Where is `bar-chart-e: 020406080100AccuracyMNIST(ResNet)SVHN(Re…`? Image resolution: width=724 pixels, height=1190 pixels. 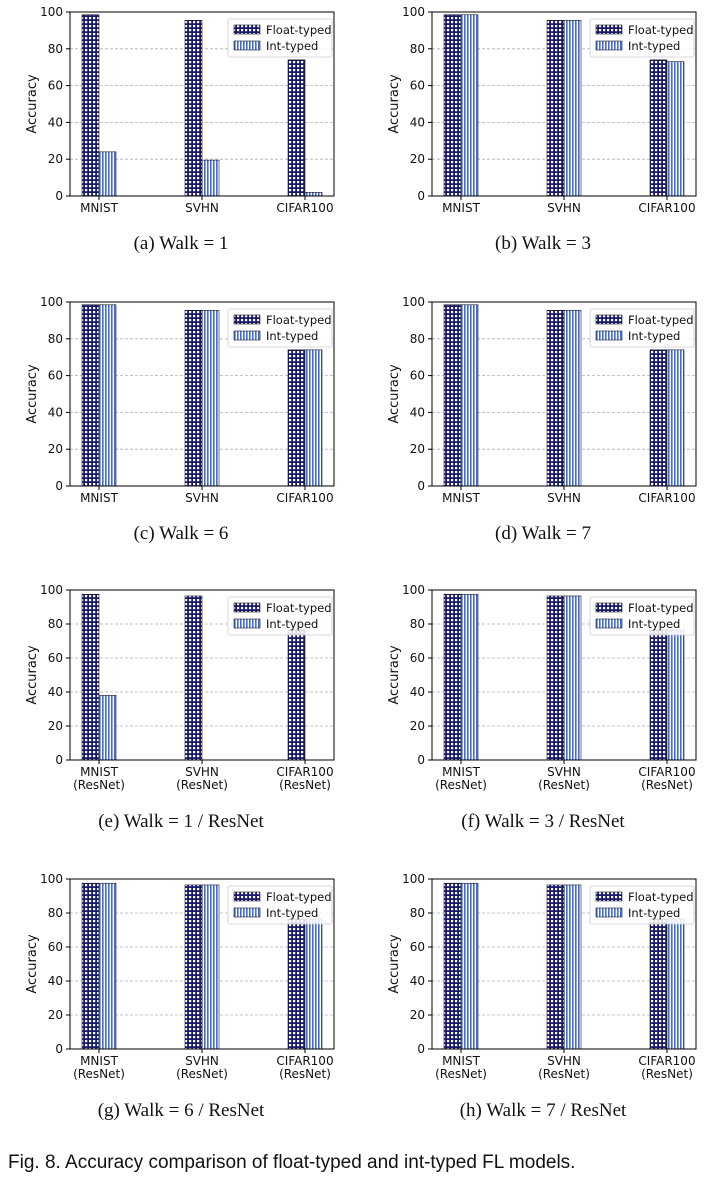
bar-chart-e: 020406080100AccuracyMNIST(ResNet)SVHN(Re… is located at coordinates (180, 687).